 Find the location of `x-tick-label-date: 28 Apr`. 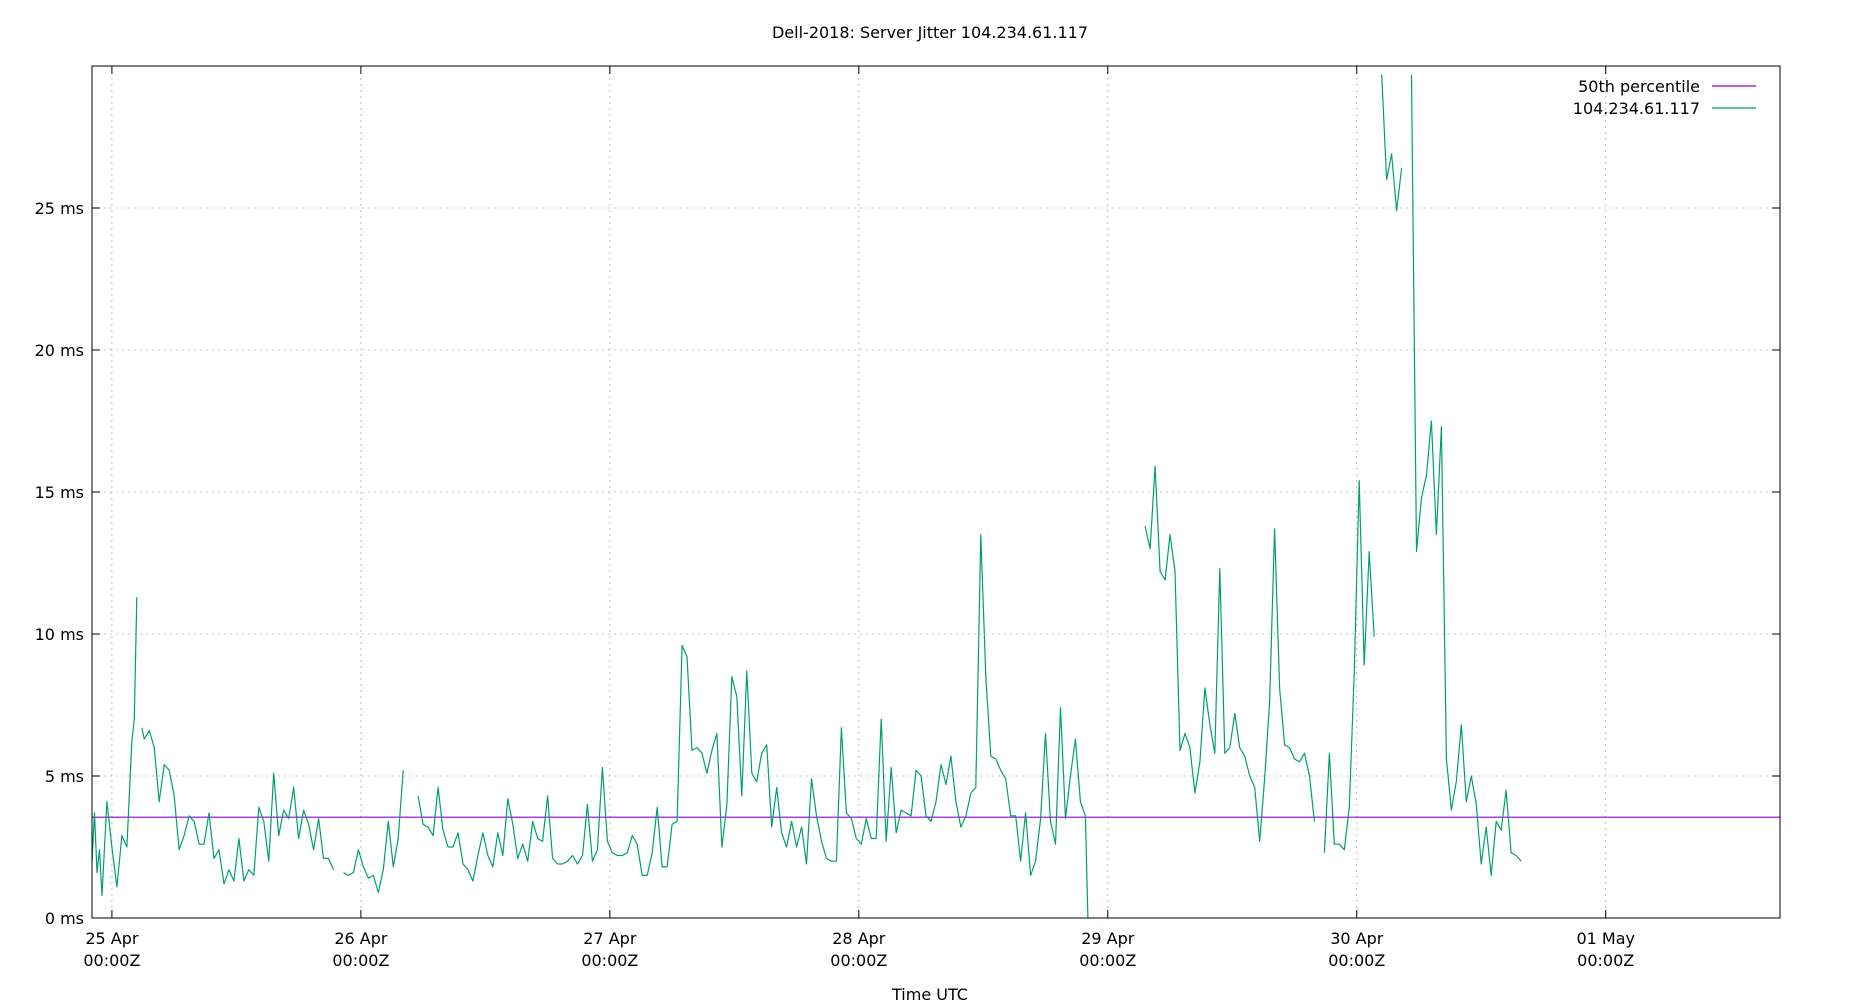

x-tick-label-date: 28 Apr is located at coordinates (859, 938).